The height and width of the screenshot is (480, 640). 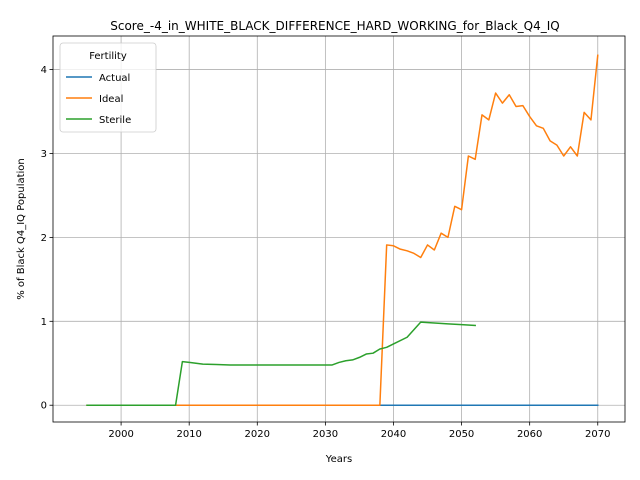 I want to click on legend-box, so click(x=108, y=87).